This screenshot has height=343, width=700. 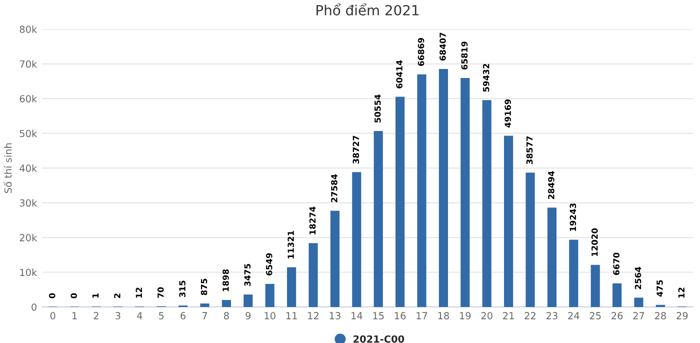 What do you see at coordinates (29, 134) in the screenshot?
I see `y-tick-label: 50k` at bounding box center [29, 134].